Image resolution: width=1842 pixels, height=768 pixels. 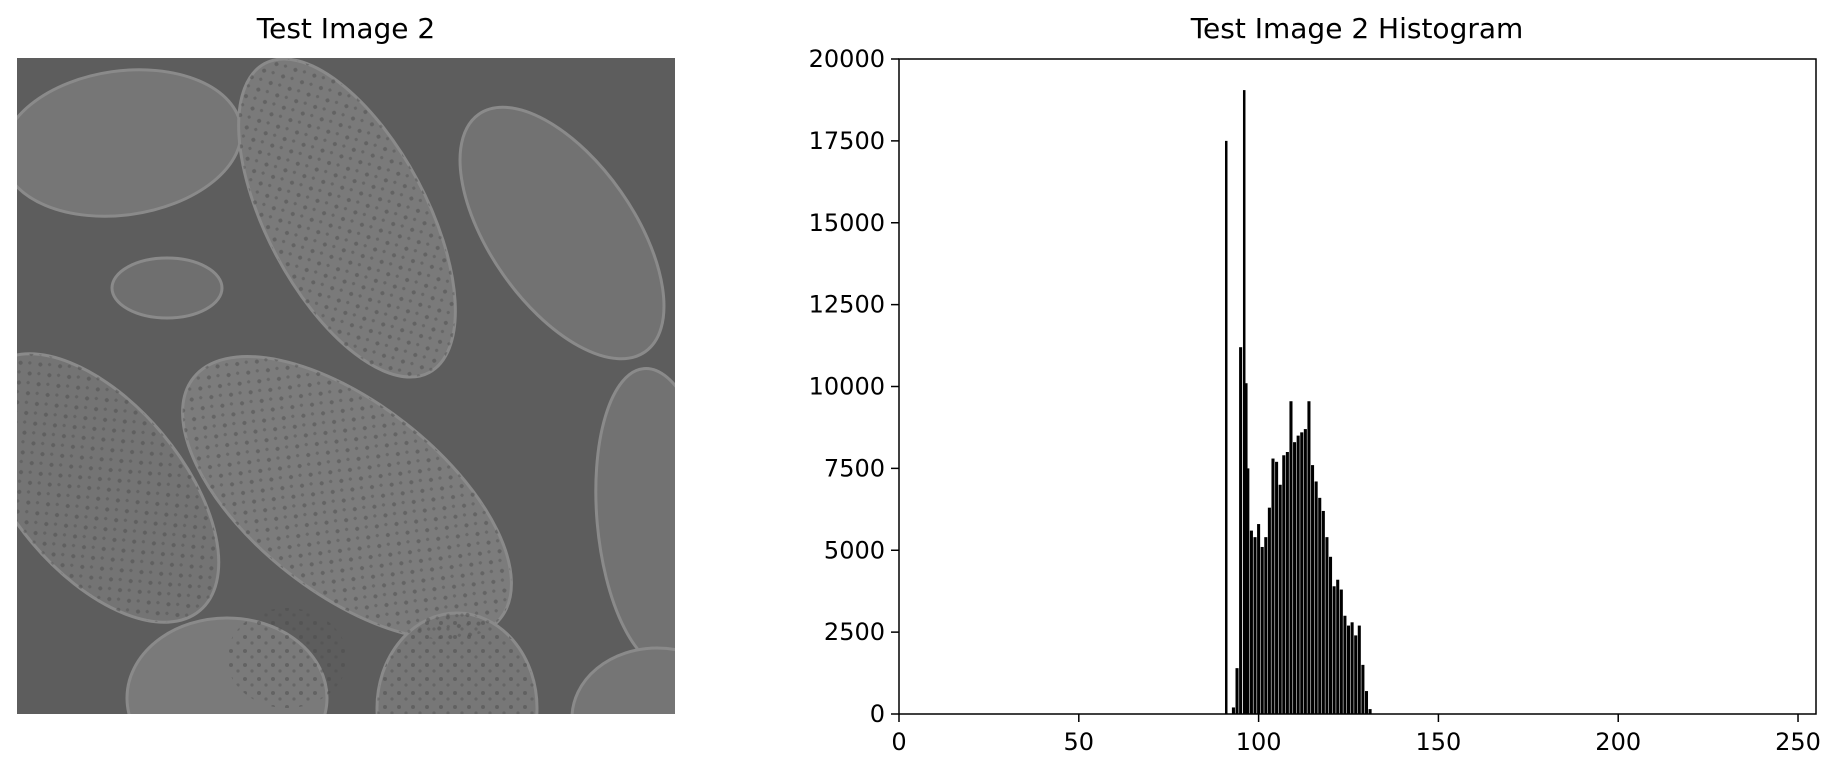 I want to click on y-tick-label: 2500, so click(x=854, y=632).